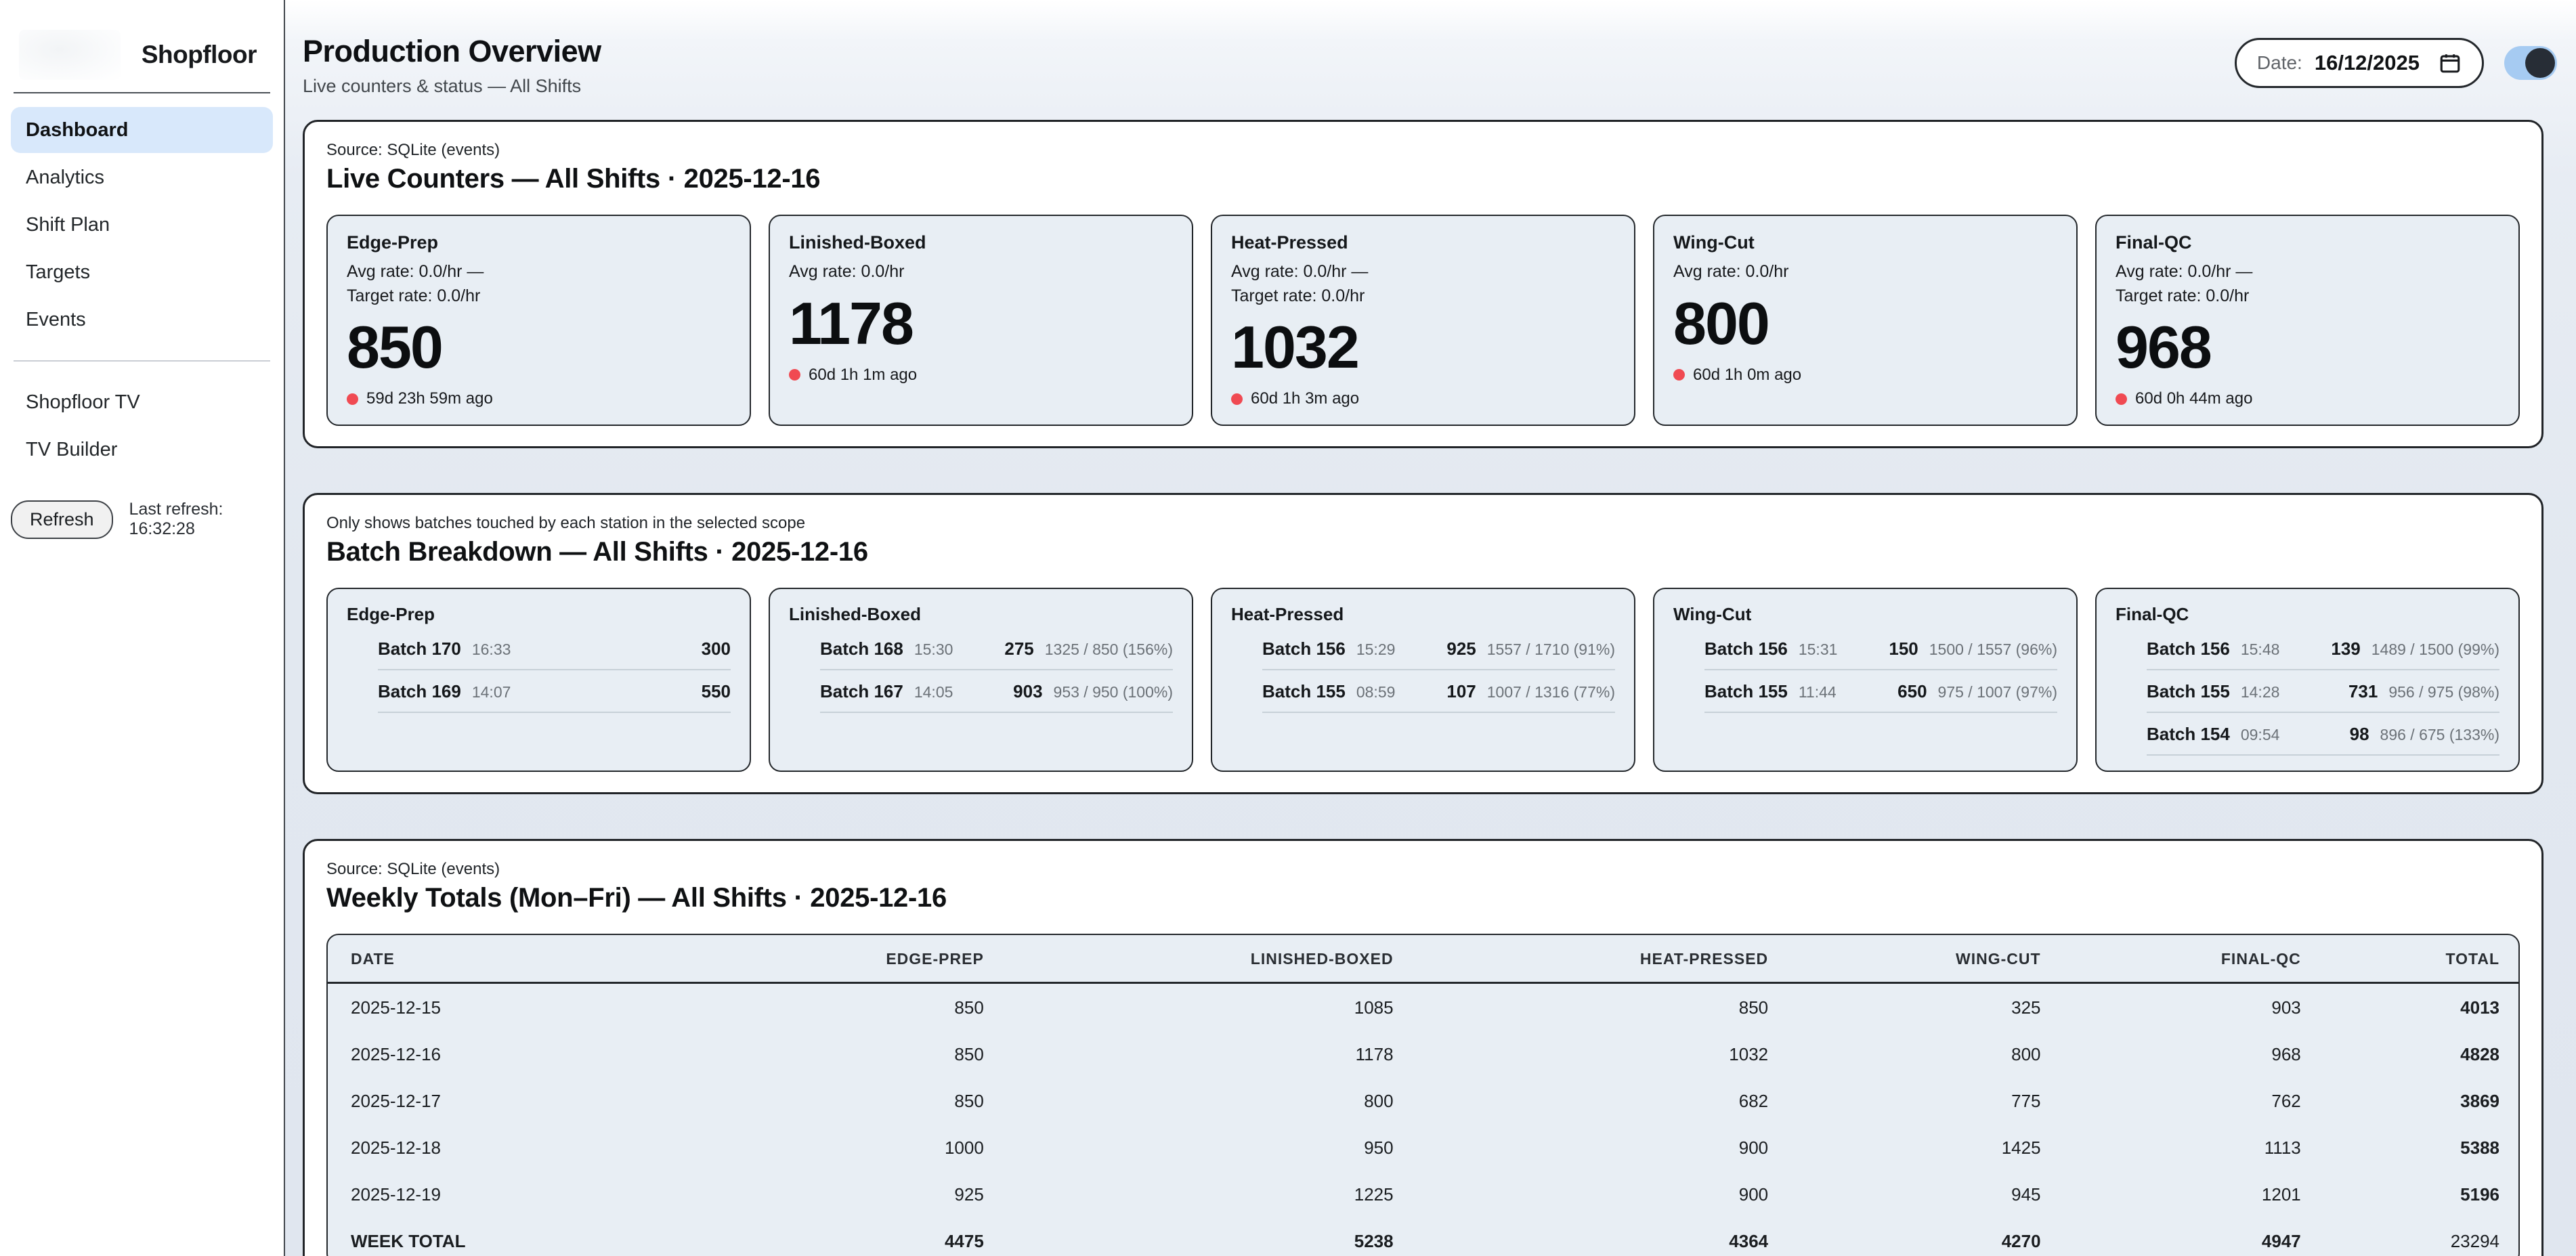 Image resolution: width=2576 pixels, height=1256 pixels. Describe the element at coordinates (1379, 1101) in the screenshot. I see `weekly-cell: 800` at that location.